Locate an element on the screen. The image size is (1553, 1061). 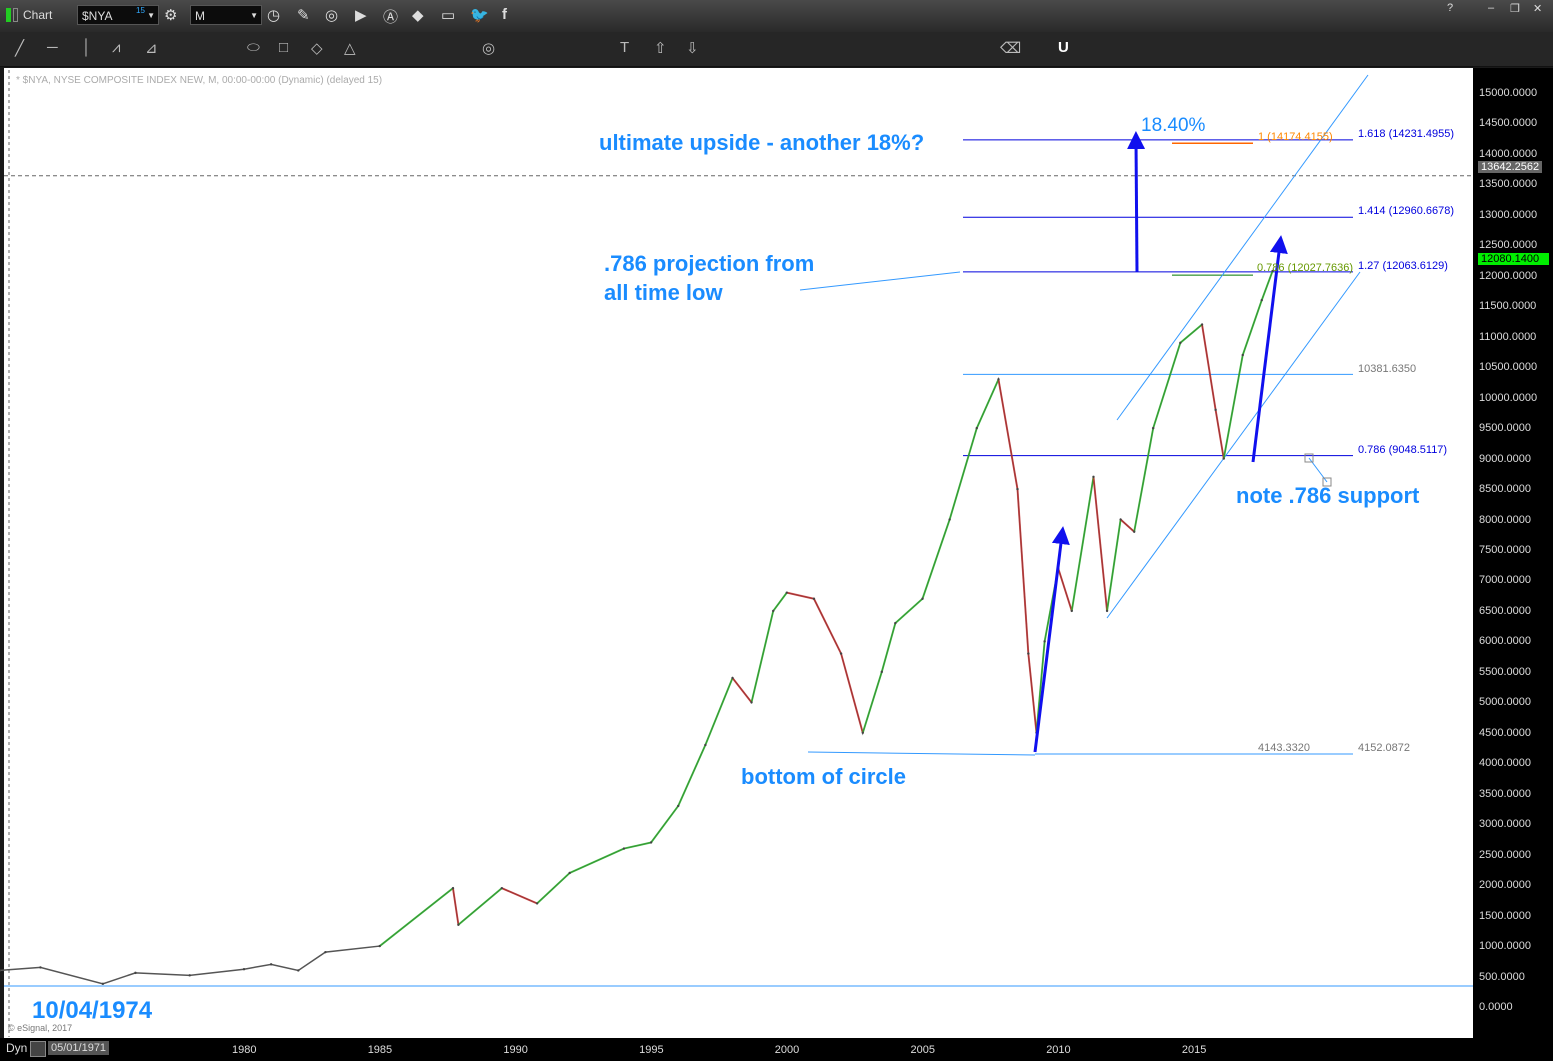
study-icon: ◎ is located at coordinates (332, 15).